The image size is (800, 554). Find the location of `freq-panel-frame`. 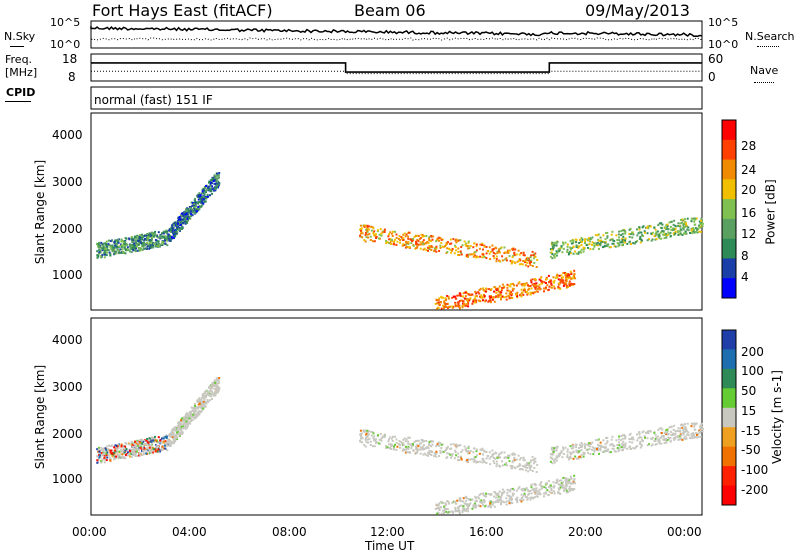

freq-panel-frame is located at coordinates (396, 67).